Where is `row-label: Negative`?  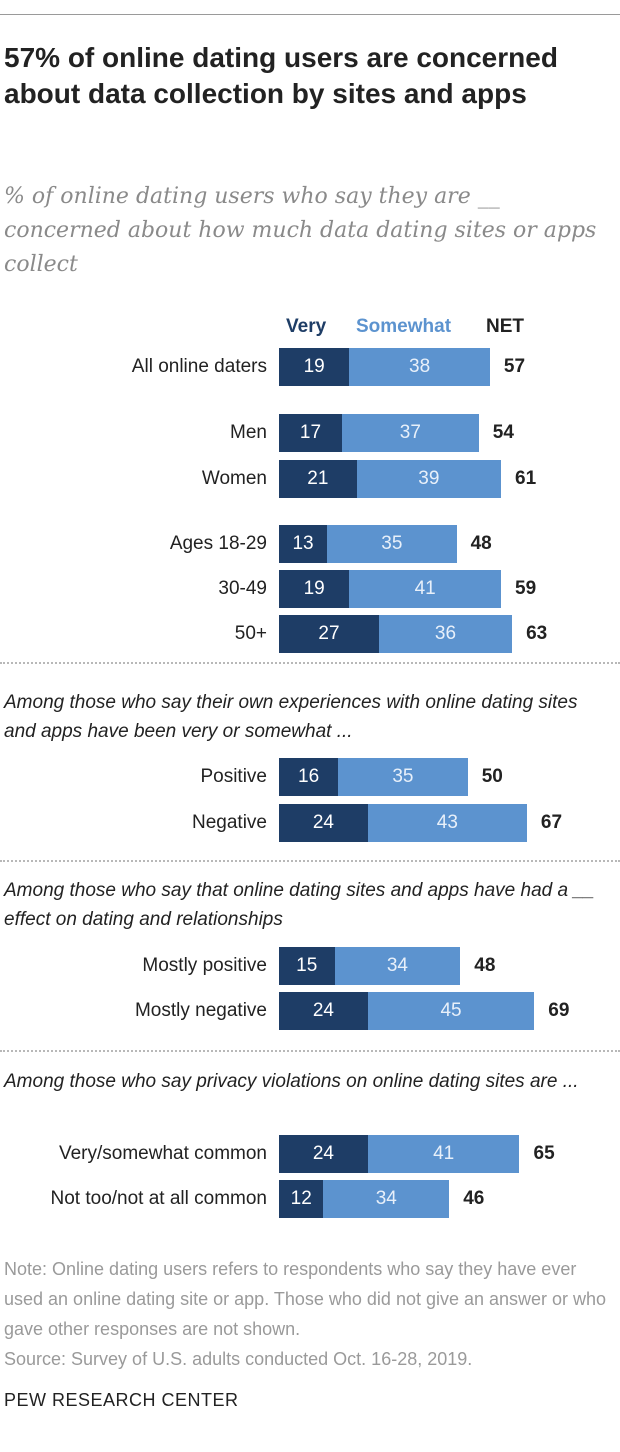 row-label: Negative is located at coordinates (229, 822).